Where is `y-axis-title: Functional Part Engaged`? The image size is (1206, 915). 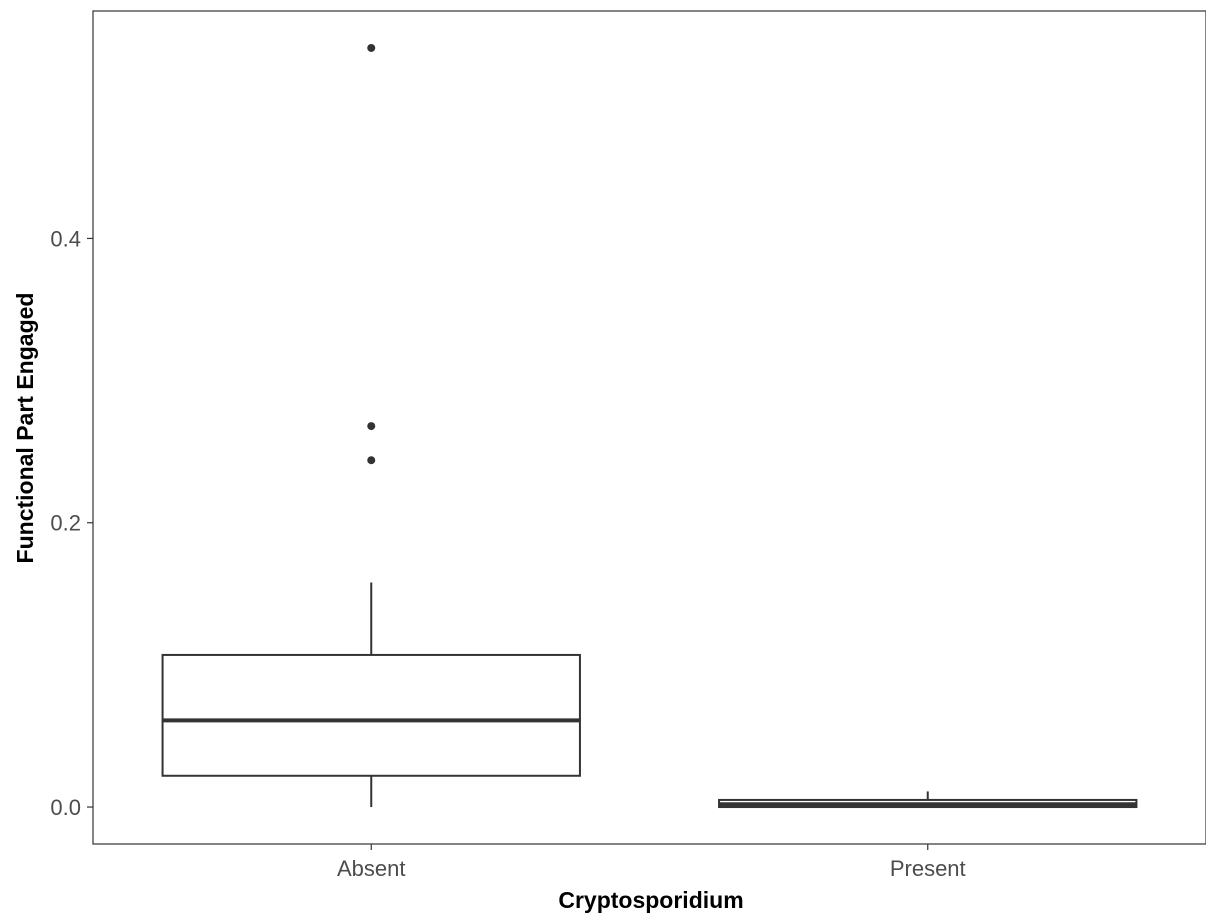 y-axis-title: Functional Part Engaged is located at coordinates (25, 428).